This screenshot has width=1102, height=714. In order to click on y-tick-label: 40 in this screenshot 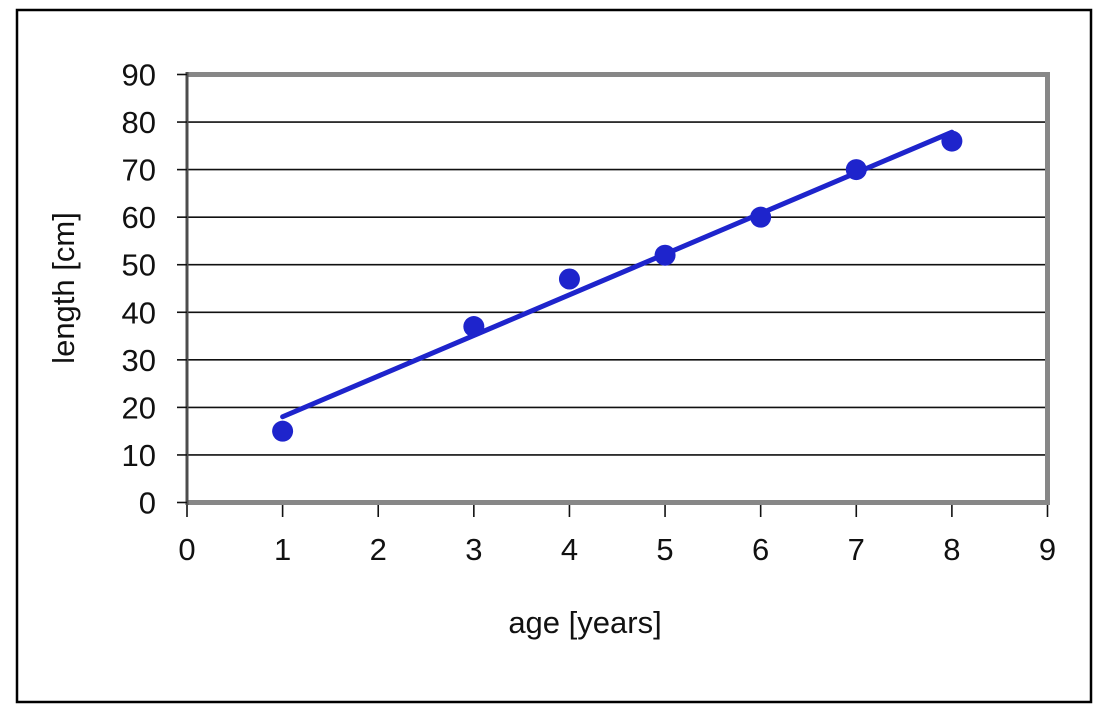, I will do `click(139, 312)`.